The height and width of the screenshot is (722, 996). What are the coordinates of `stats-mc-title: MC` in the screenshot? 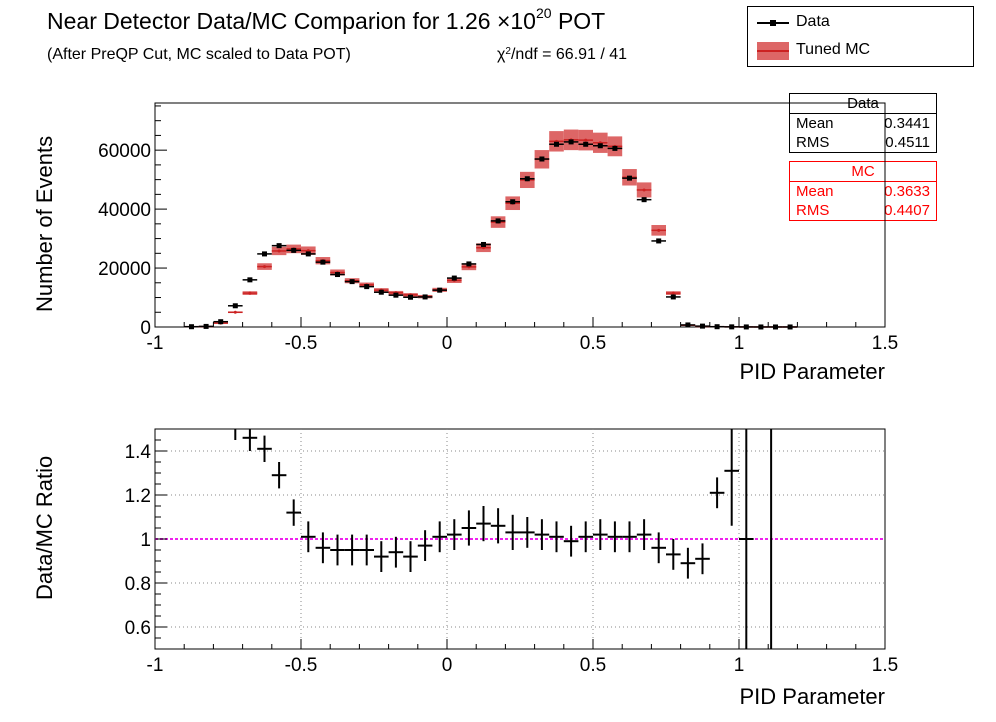 It's located at (863, 172).